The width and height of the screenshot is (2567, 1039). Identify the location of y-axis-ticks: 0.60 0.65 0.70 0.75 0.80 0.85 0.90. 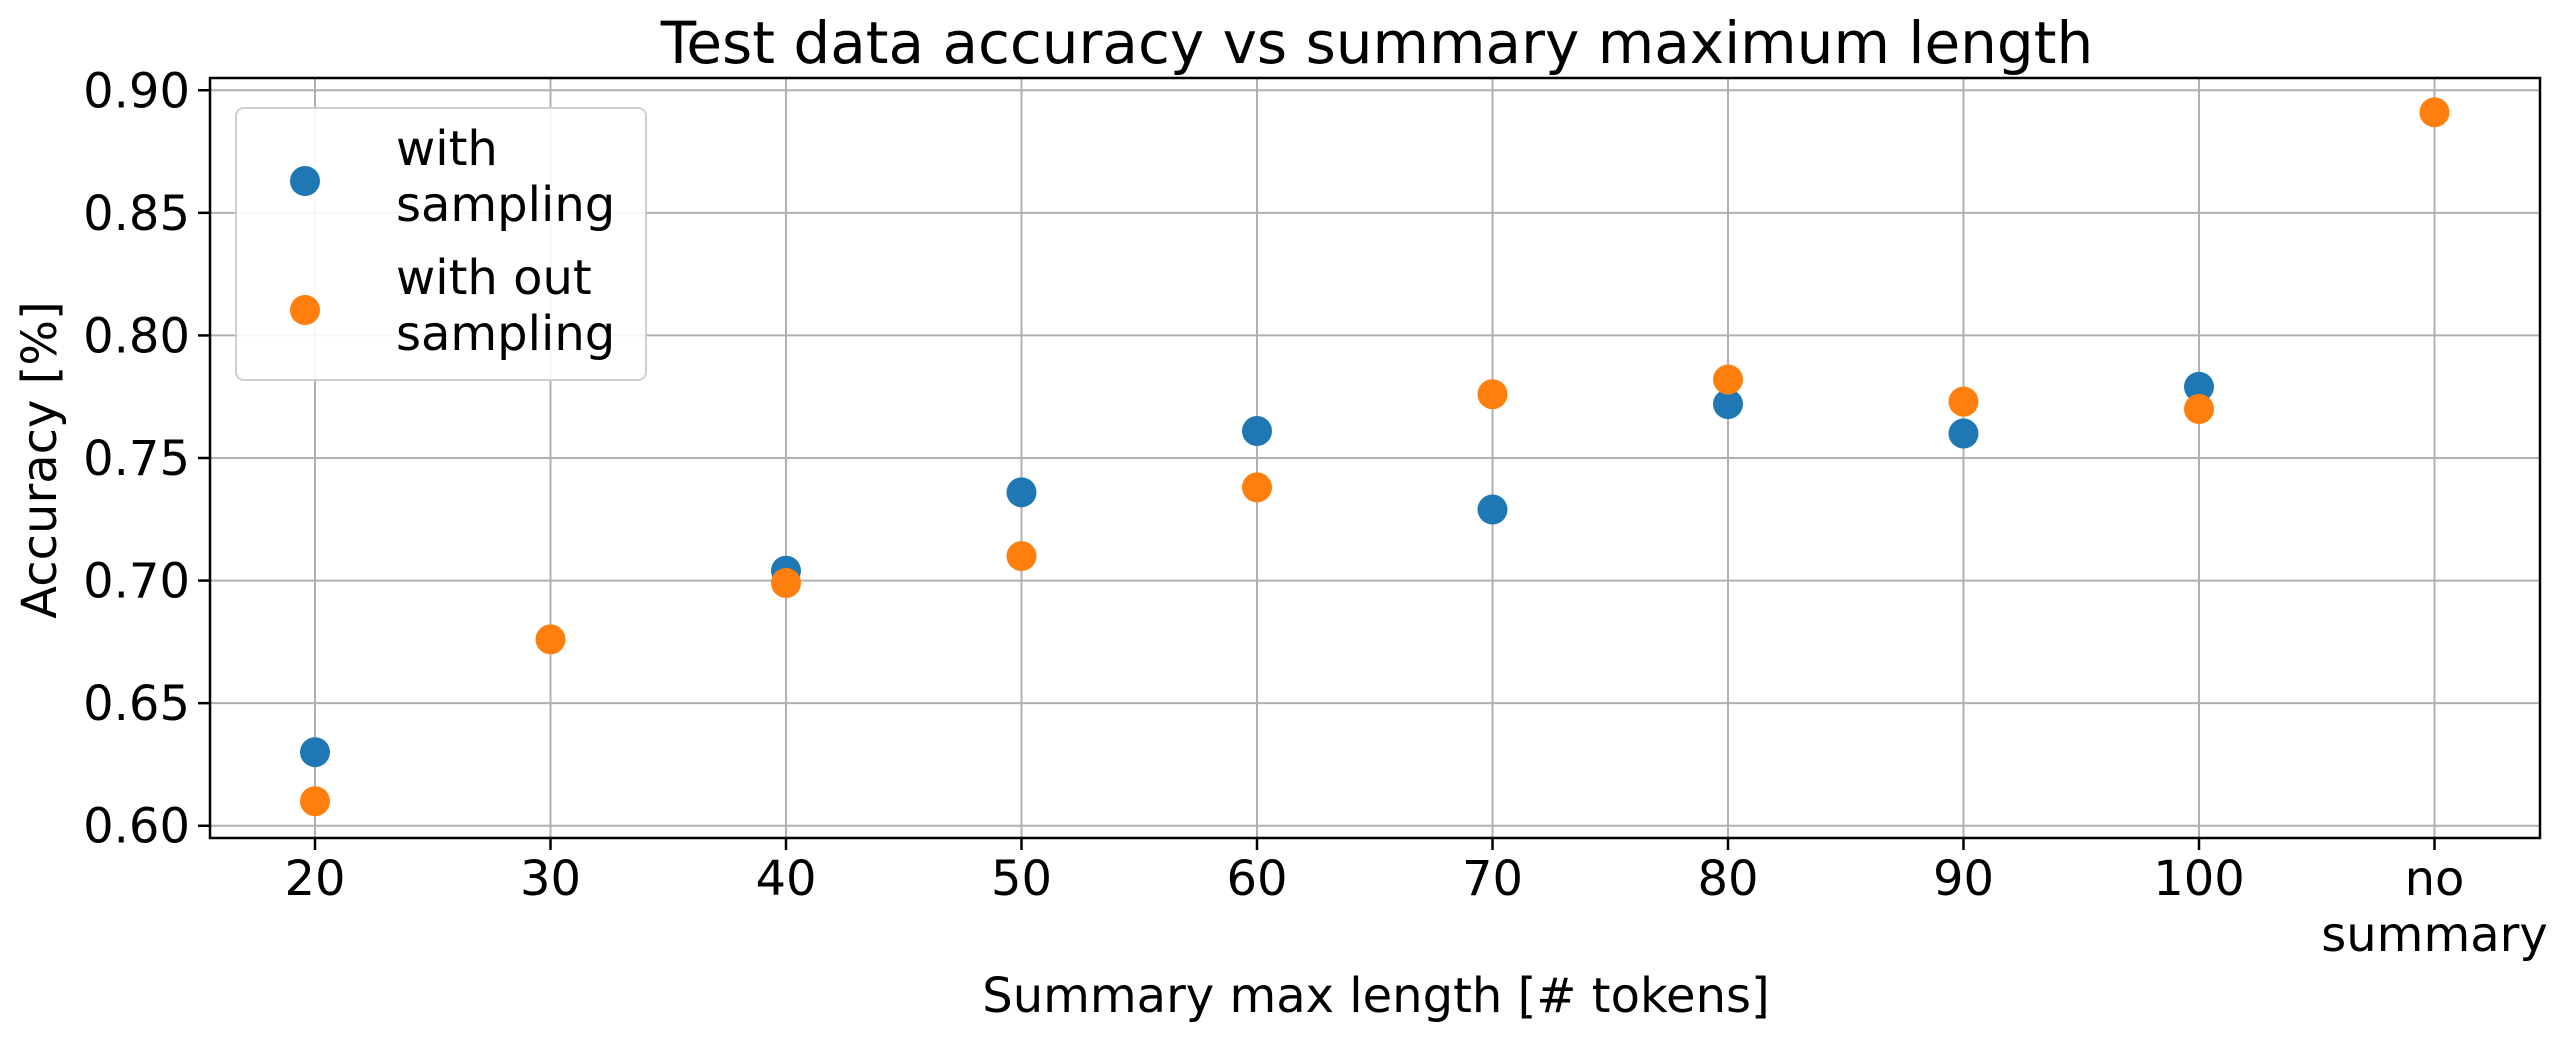
(146, 459).